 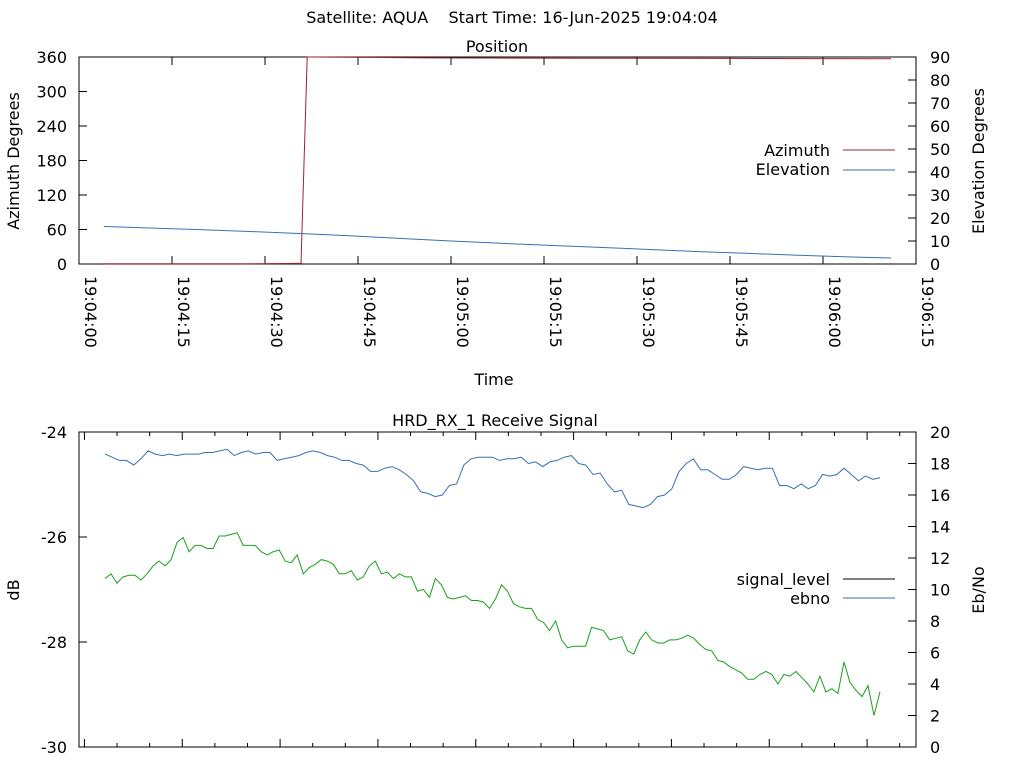 What do you see at coordinates (940, 241) in the screenshot?
I see `elevation-tick-label: 10` at bounding box center [940, 241].